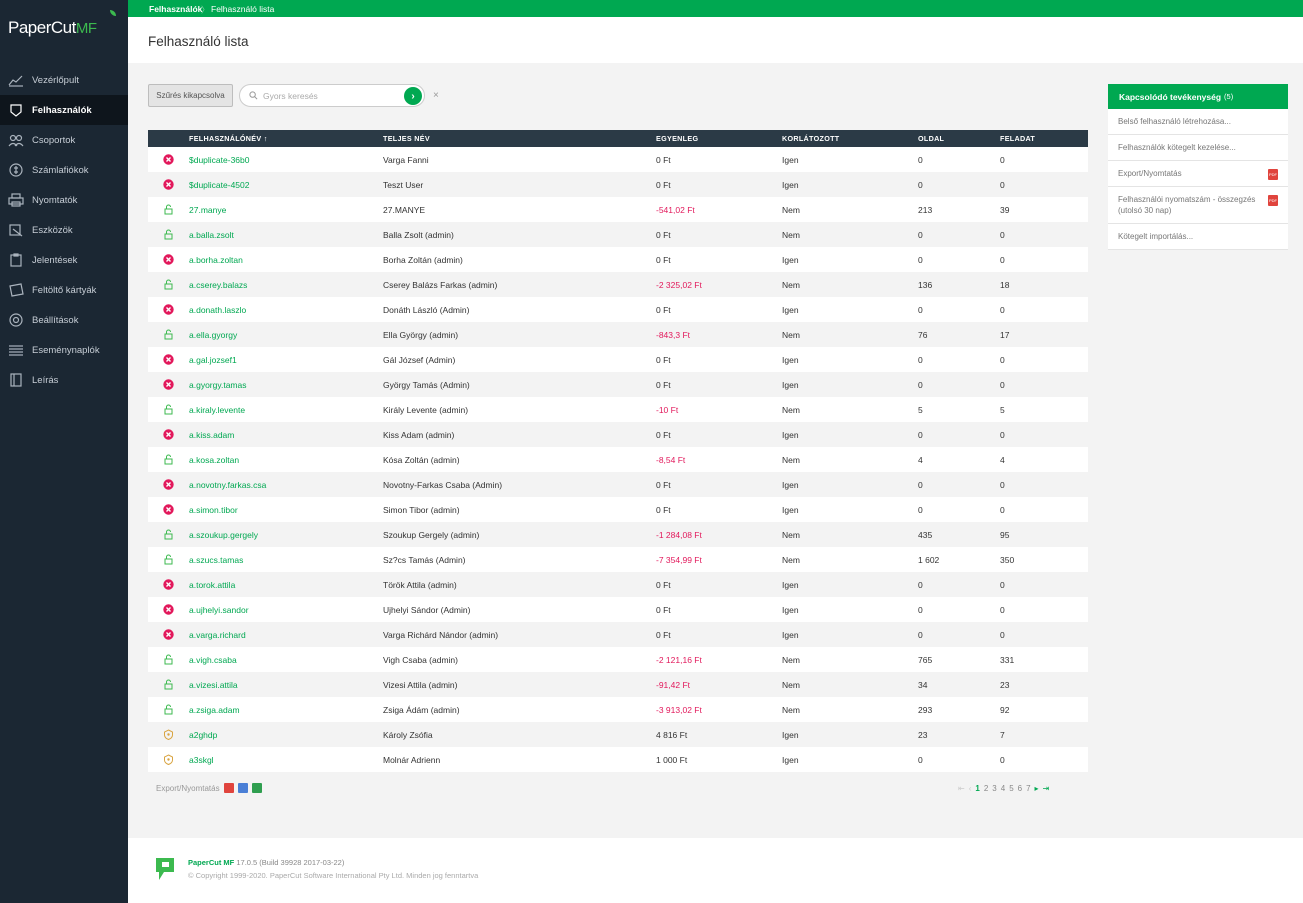 This screenshot has height=903, width=1303. Describe the element at coordinates (791, 284) in the screenshot. I see `restricted-cell: Nem` at that location.